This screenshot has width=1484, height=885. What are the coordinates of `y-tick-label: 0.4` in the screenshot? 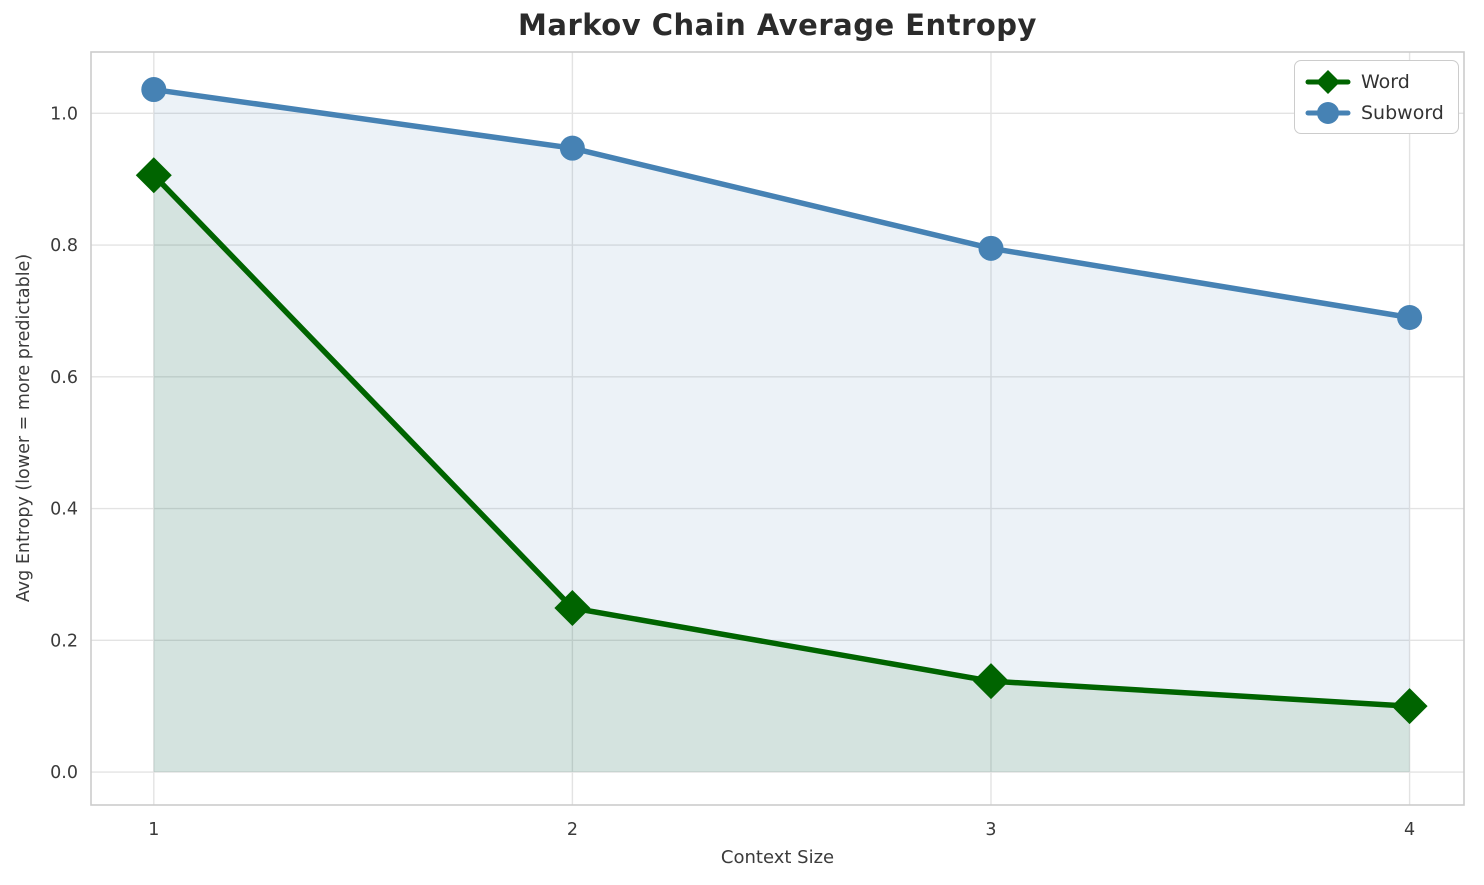 It's located at (64, 510).